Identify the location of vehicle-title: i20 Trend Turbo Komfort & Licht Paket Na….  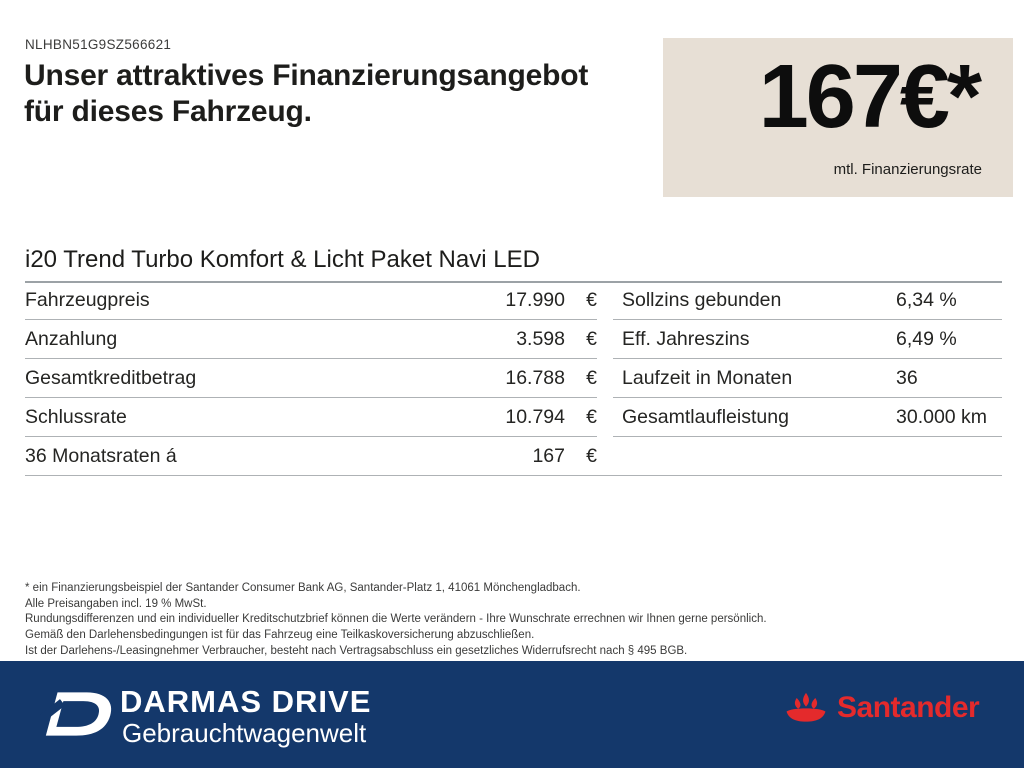
(513, 264).